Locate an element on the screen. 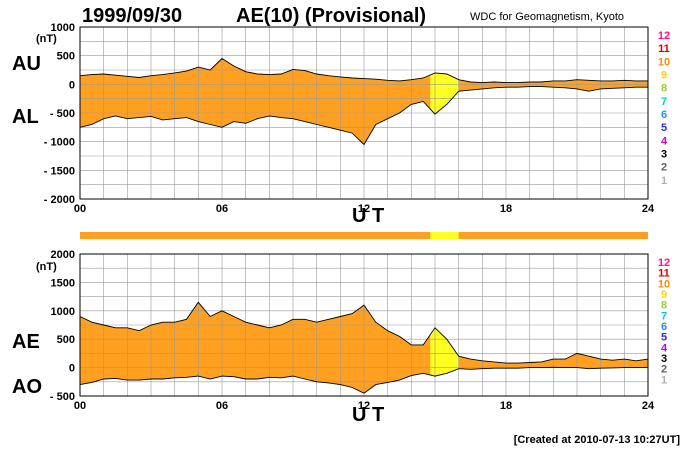 This screenshot has width=700, height=450. source-label: WDC for Geomagnetism, Kyoto is located at coordinates (547, 17).